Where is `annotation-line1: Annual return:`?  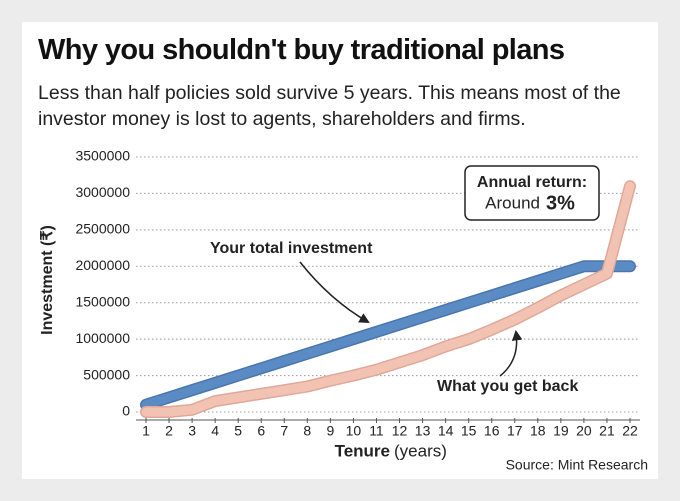
annotation-line1: Annual return: is located at coordinates (532, 182).